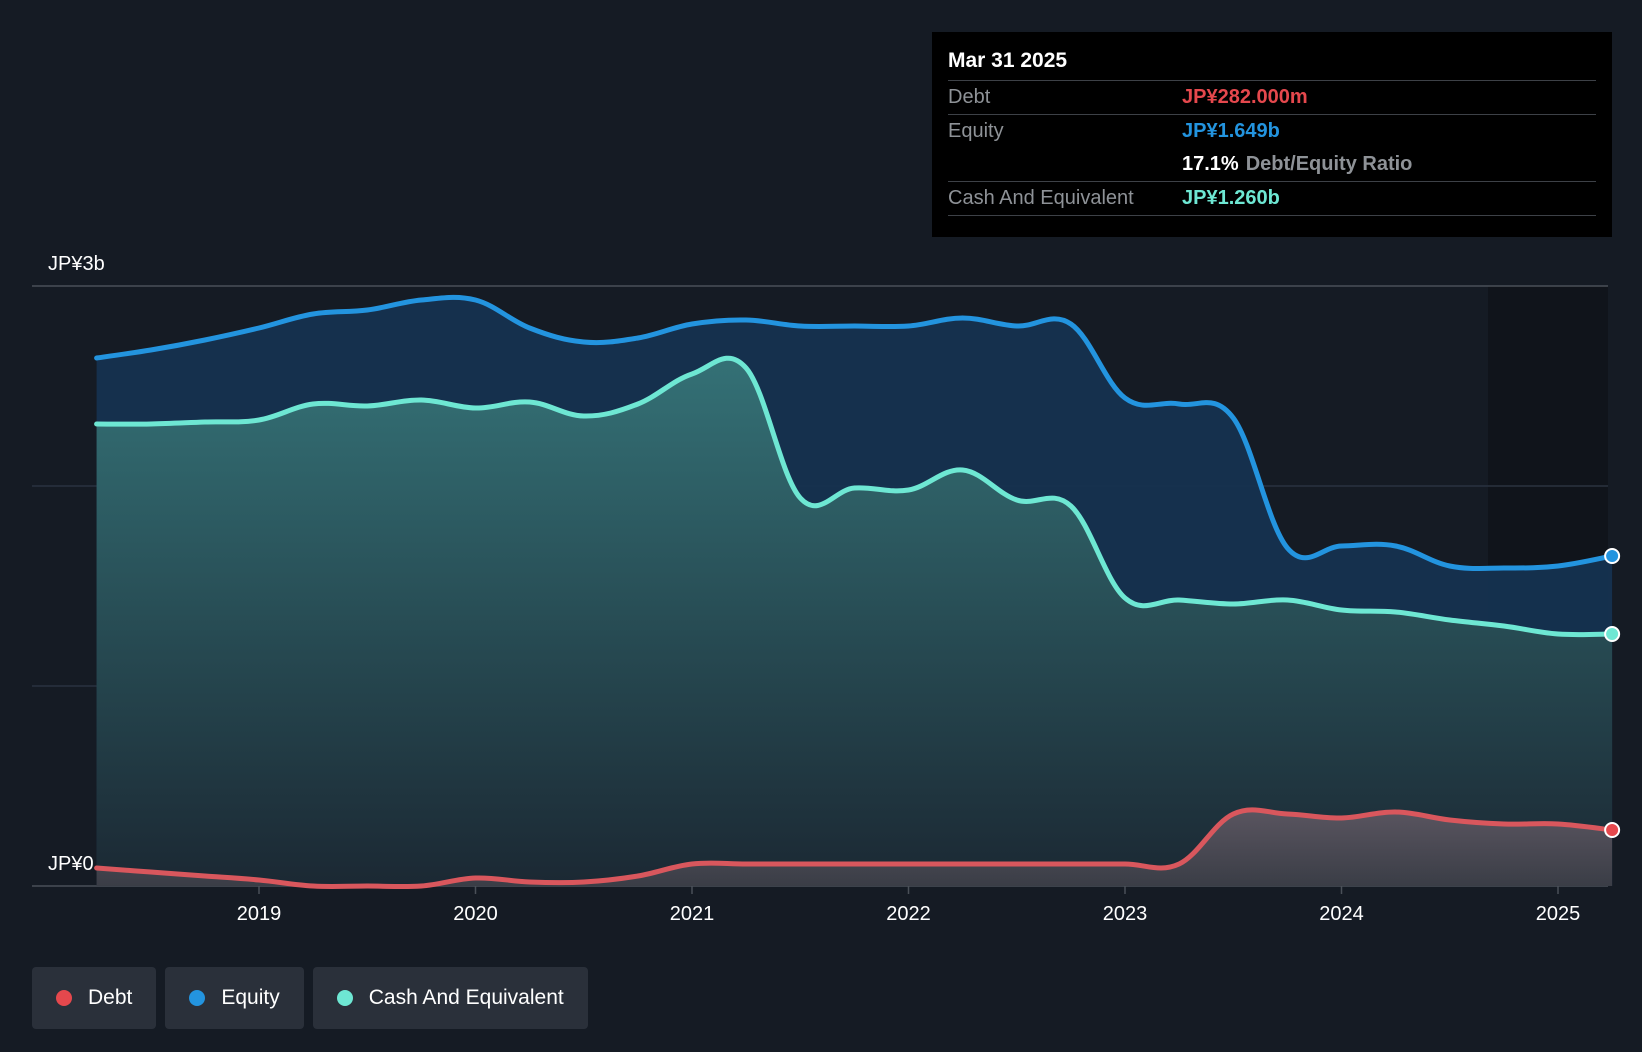  I want to click on x-tick-label-2020: 2020, so click(475, 914).